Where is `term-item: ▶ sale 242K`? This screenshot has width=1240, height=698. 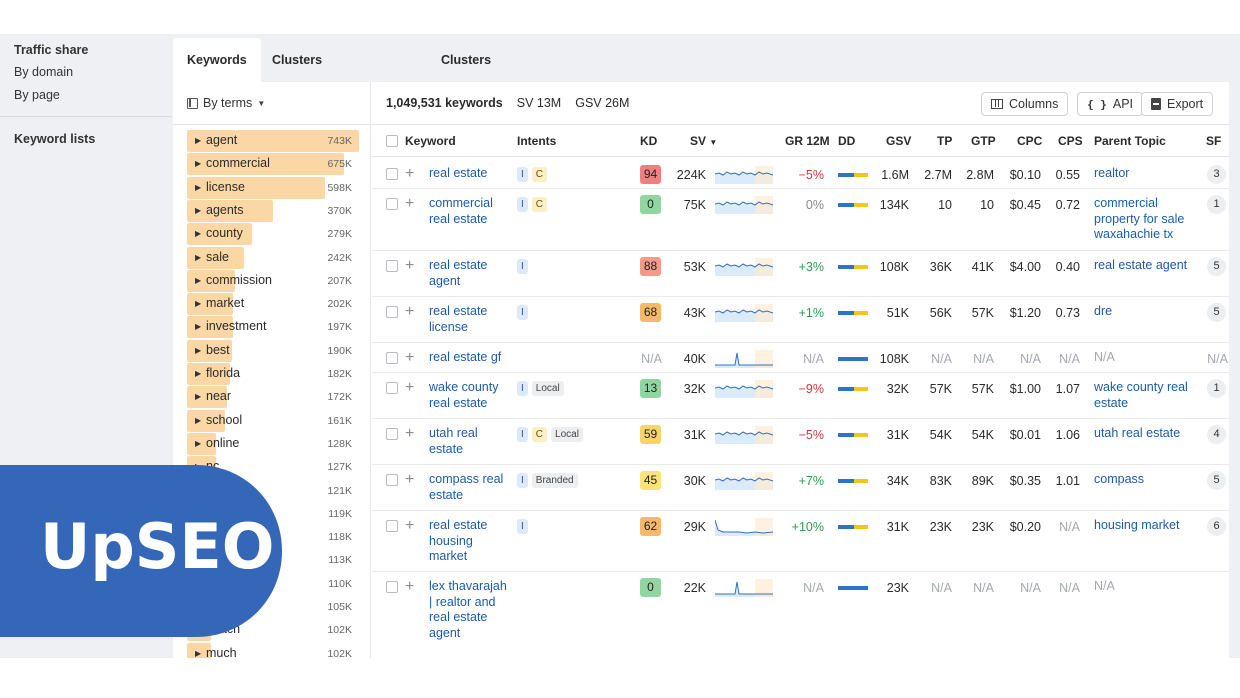
term-item: ▶ sale 242K is located at coordinates (273, 257).